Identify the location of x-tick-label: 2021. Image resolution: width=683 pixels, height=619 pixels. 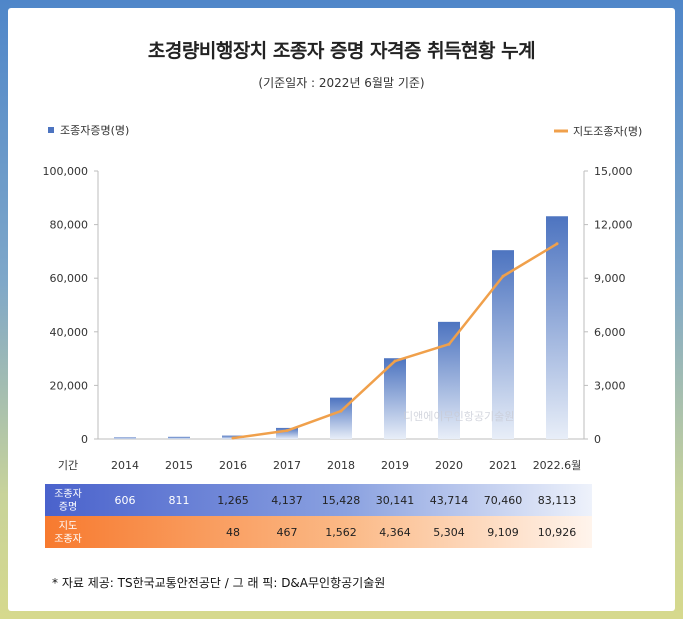
(503, 465).